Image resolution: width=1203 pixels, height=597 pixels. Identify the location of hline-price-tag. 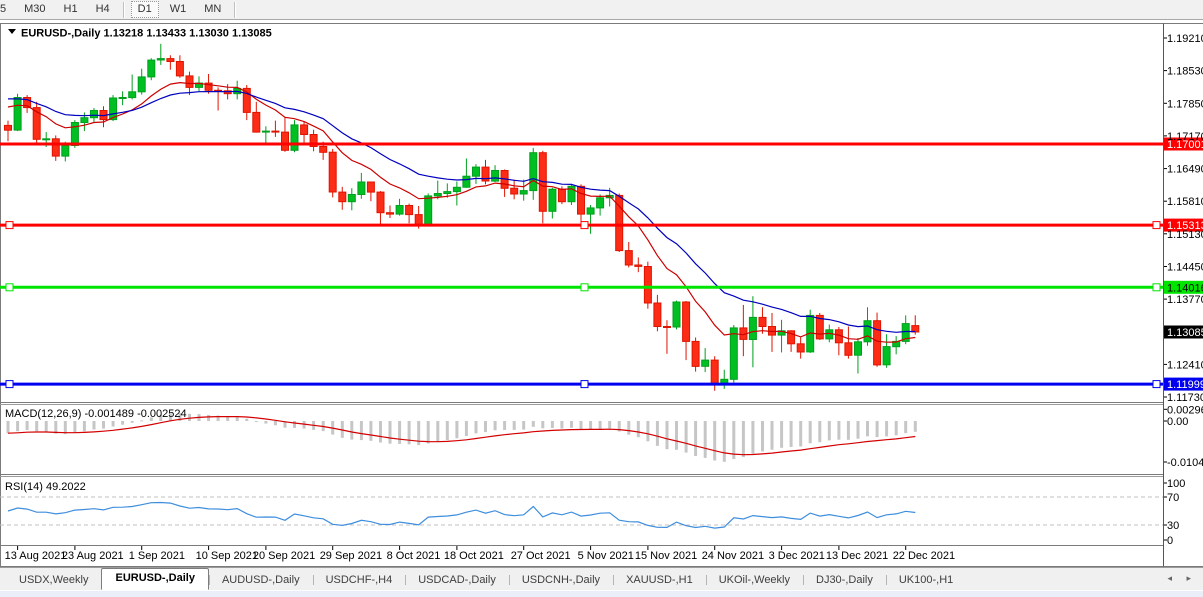
(1183, 287).